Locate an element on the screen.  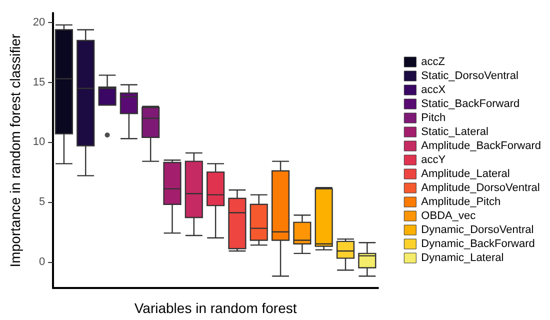
legend-label: Dynamic_BackForward is located at coordinates (478, 244).